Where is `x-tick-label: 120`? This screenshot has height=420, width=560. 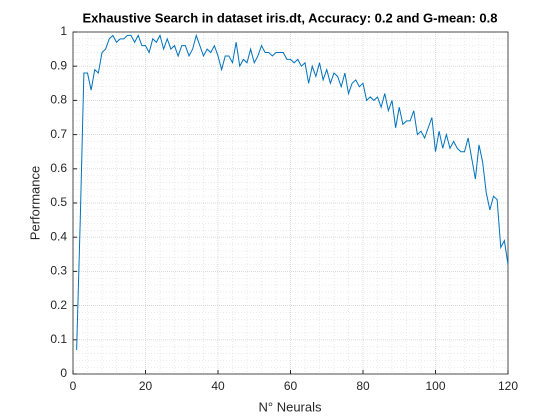 x-tick-label: 120 is located at coordinates (508, 386).